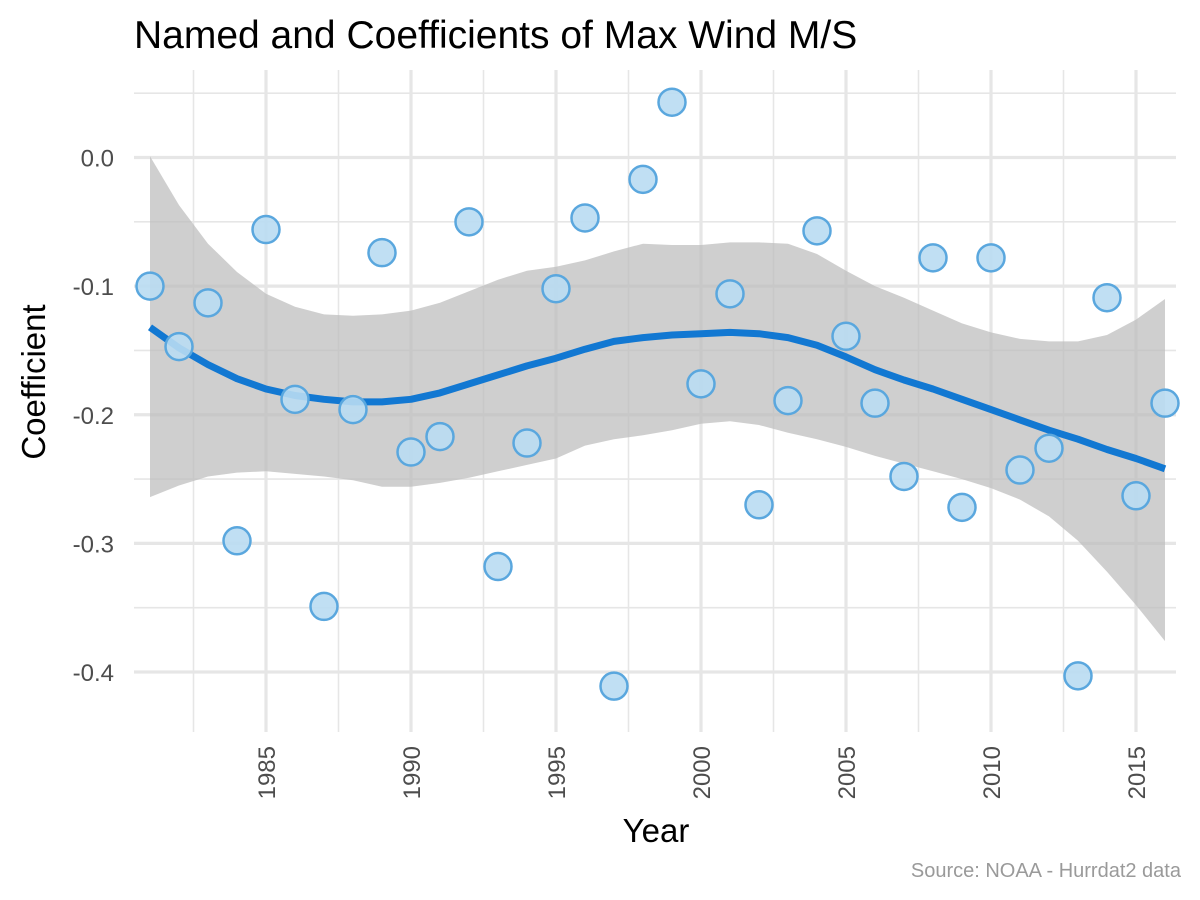 The image size is (1200, 900). Describe the element at coordinates (1137, 772) in the screenshot. I see `x-tick-label: 2015` at that location.